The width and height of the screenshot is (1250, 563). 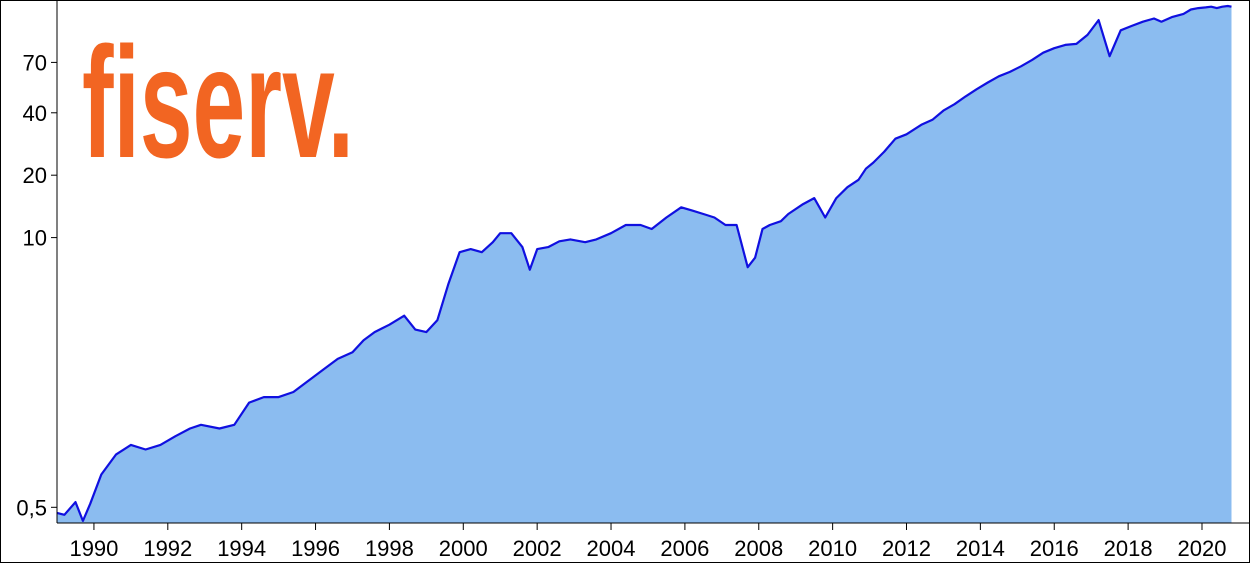 What do you see at coordinates (611, 548) in the screenshot?
I see `x-tick-label: 2004` at bounding box center [611, 548].